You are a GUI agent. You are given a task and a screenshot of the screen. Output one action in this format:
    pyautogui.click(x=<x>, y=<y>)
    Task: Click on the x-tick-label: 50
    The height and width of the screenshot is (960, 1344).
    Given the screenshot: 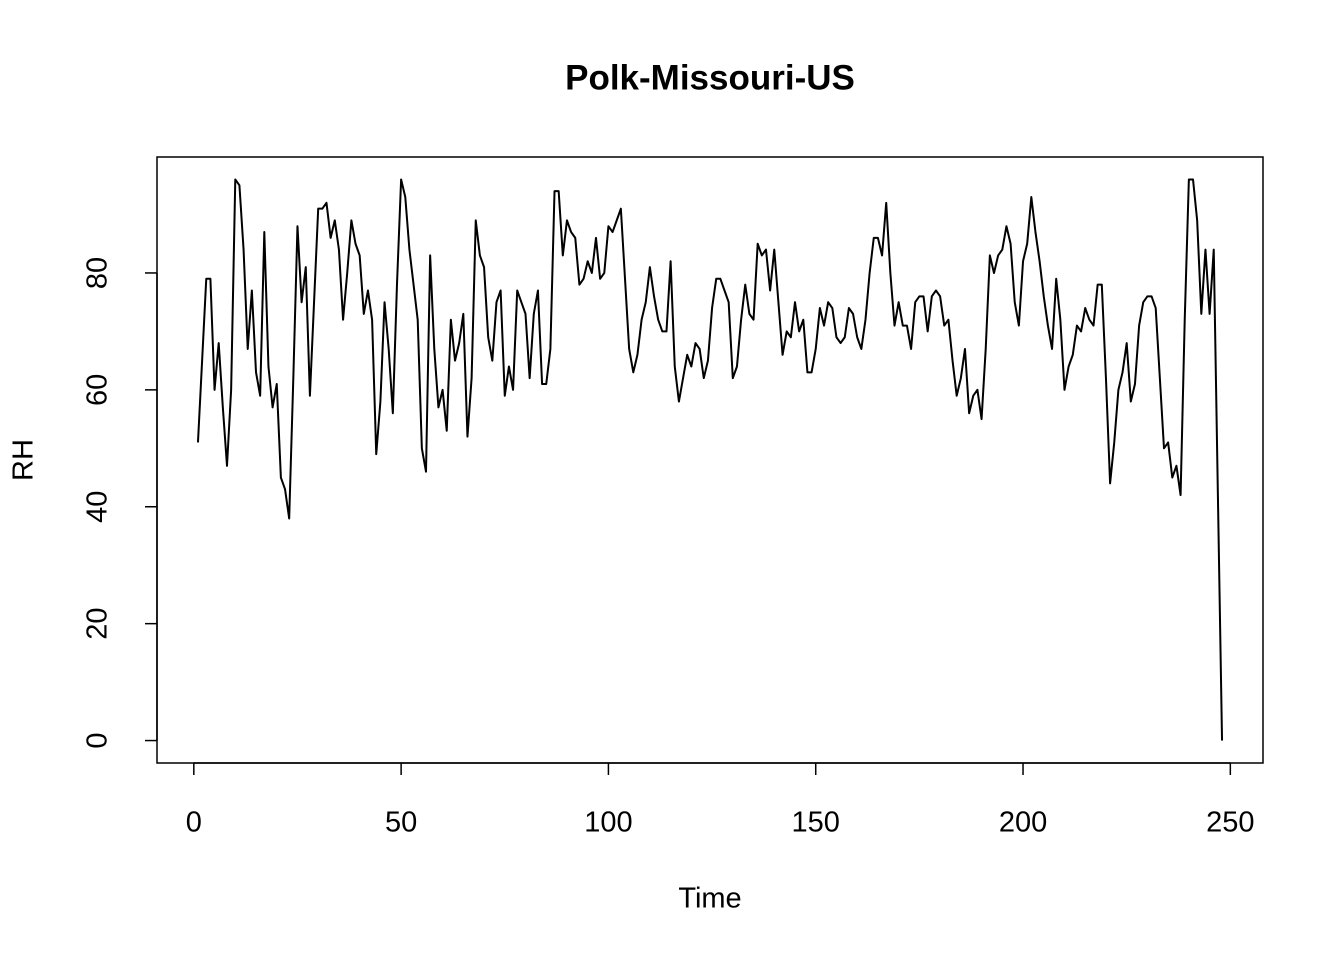 What is the action you would take?
    pyautogui.click(x=401, y=823)
    